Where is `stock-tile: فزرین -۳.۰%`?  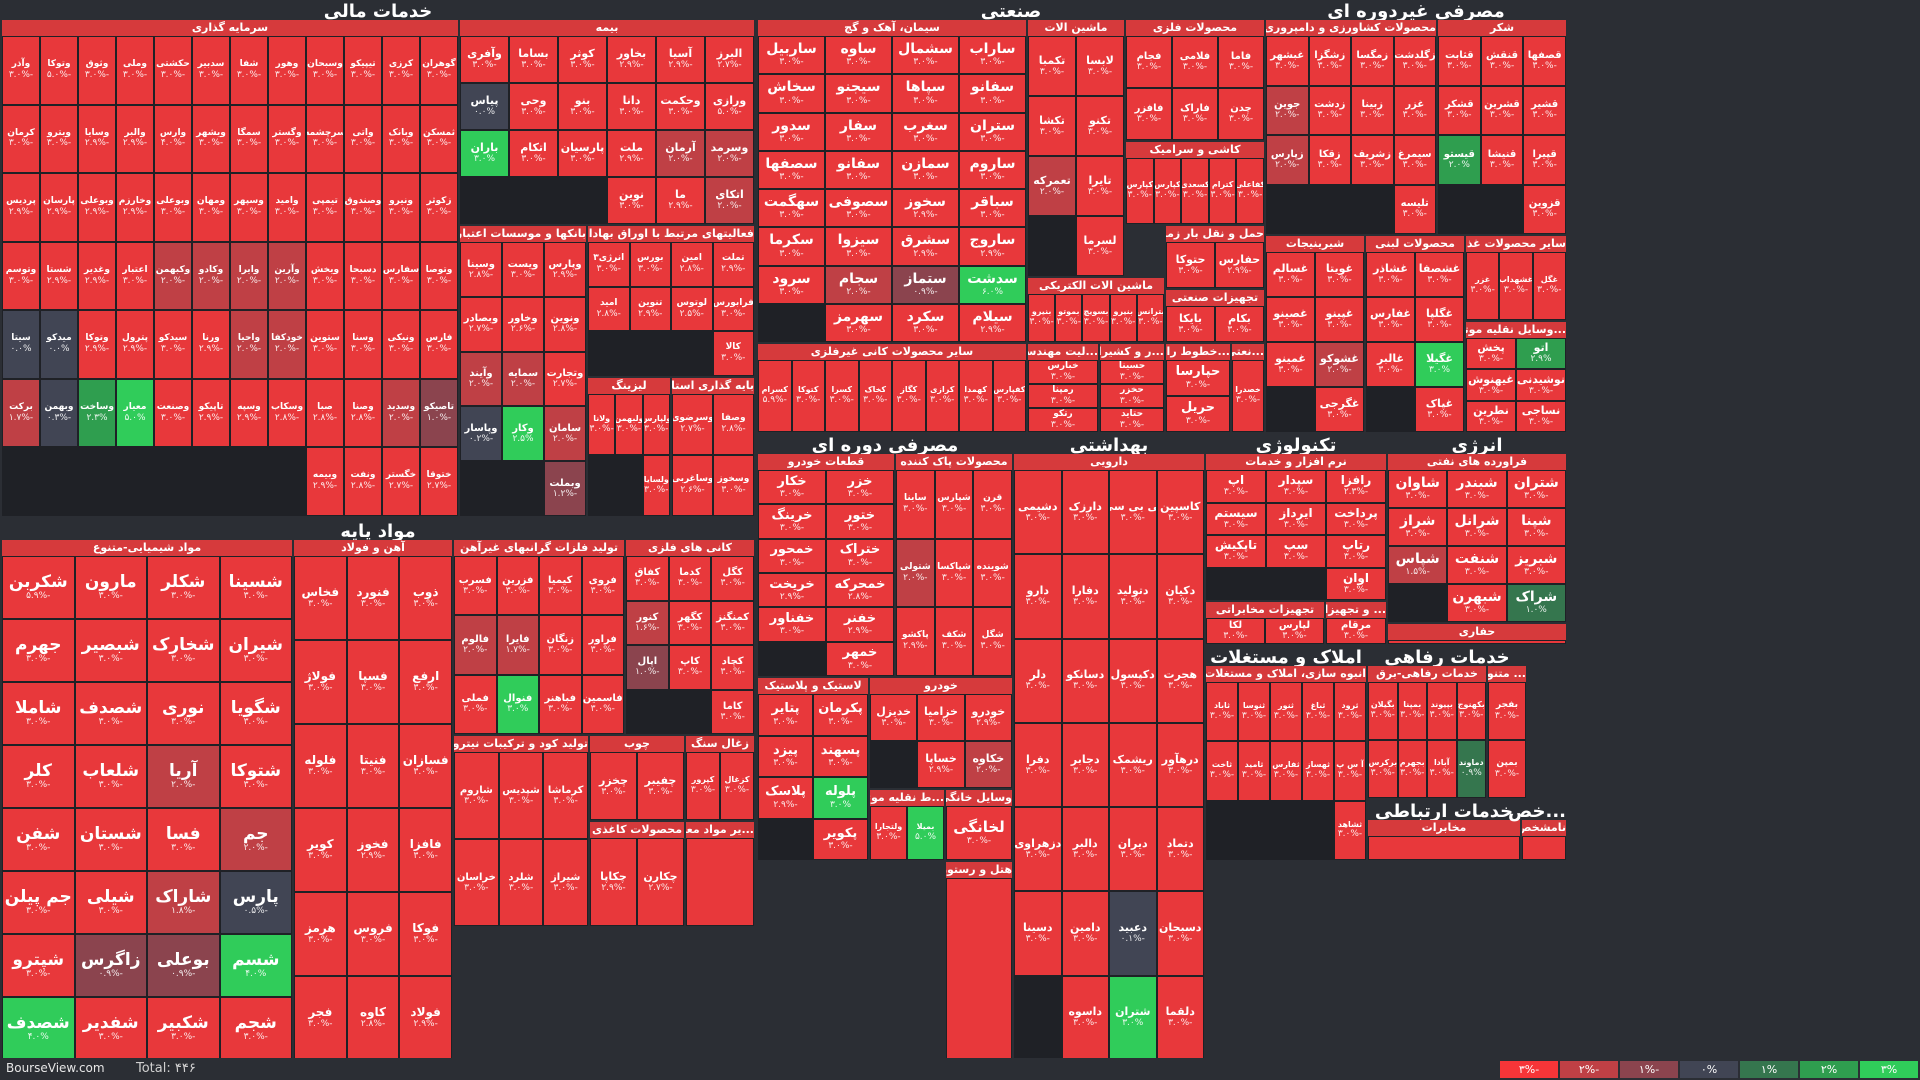
stock-tile: فزرین -۳.۰% is located at coordinates (517, 586).